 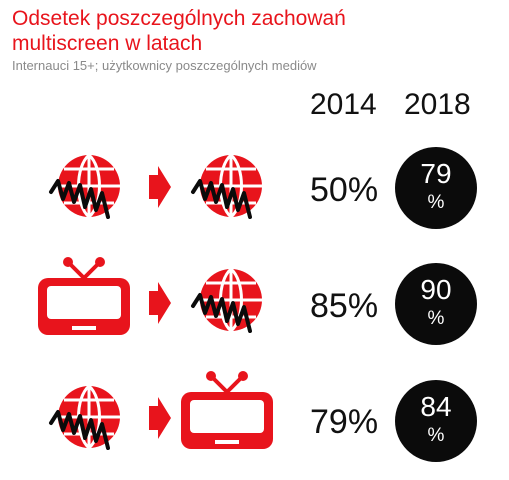 What do you see at coordinates (344, 422) in the screenshot?
I see `value-2014: 79%` at bounding box center [344, 422].